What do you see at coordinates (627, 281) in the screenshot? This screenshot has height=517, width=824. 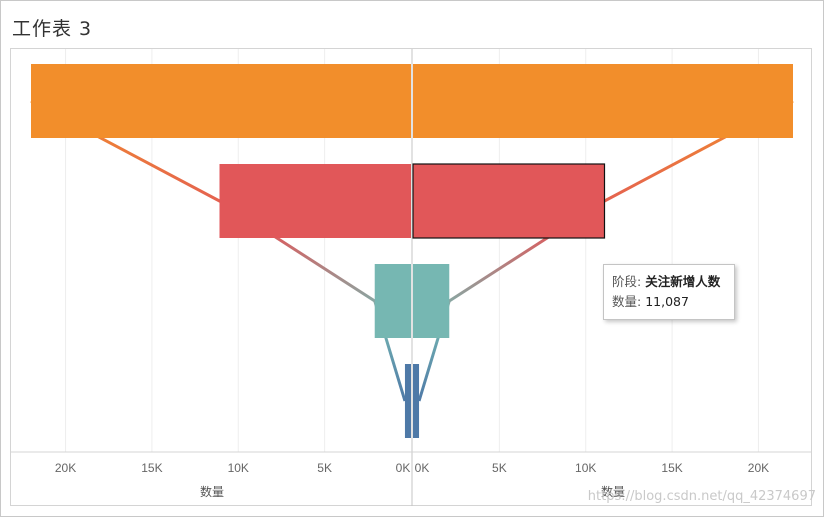 I see `tooltip-stage-label: 阶段:` at bounding box center [627, 281].